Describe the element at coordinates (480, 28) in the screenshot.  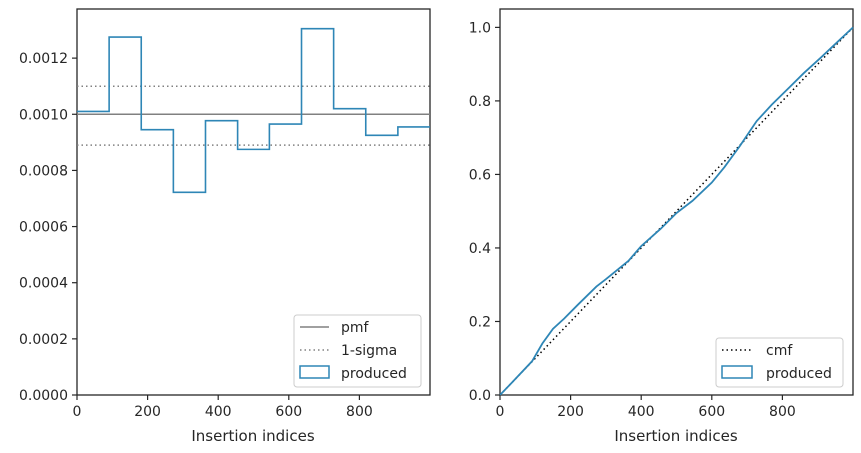
I see `y-tick-label: 1.0` at that location.